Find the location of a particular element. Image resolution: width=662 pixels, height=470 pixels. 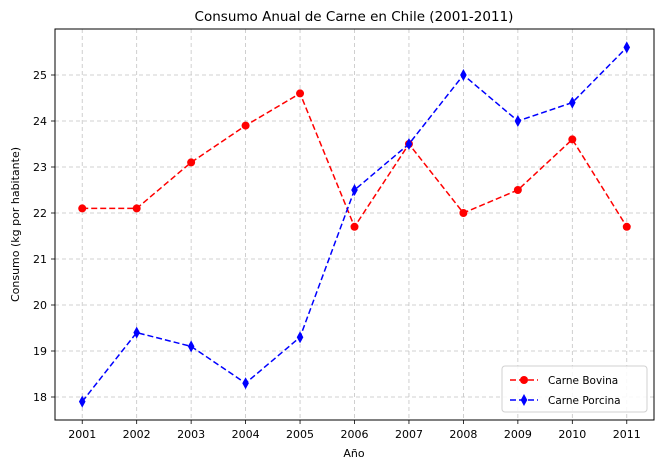

x-tick-label: 2011 is located at coordinates (627, 434).